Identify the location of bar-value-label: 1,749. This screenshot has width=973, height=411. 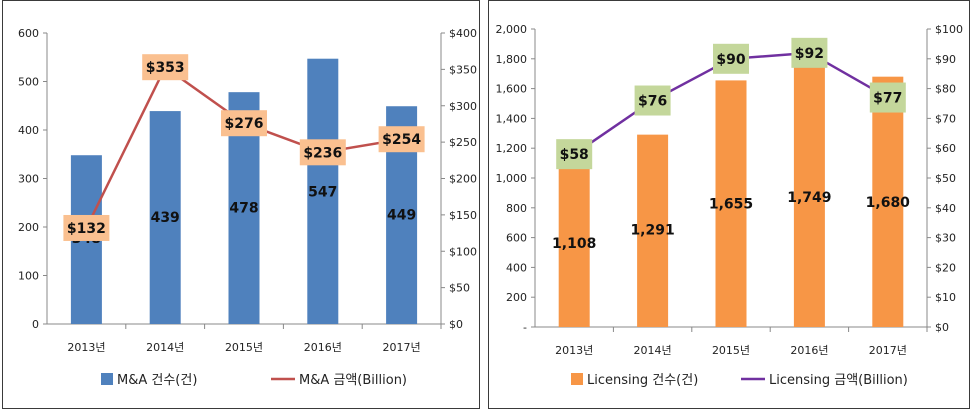
(809, 198).